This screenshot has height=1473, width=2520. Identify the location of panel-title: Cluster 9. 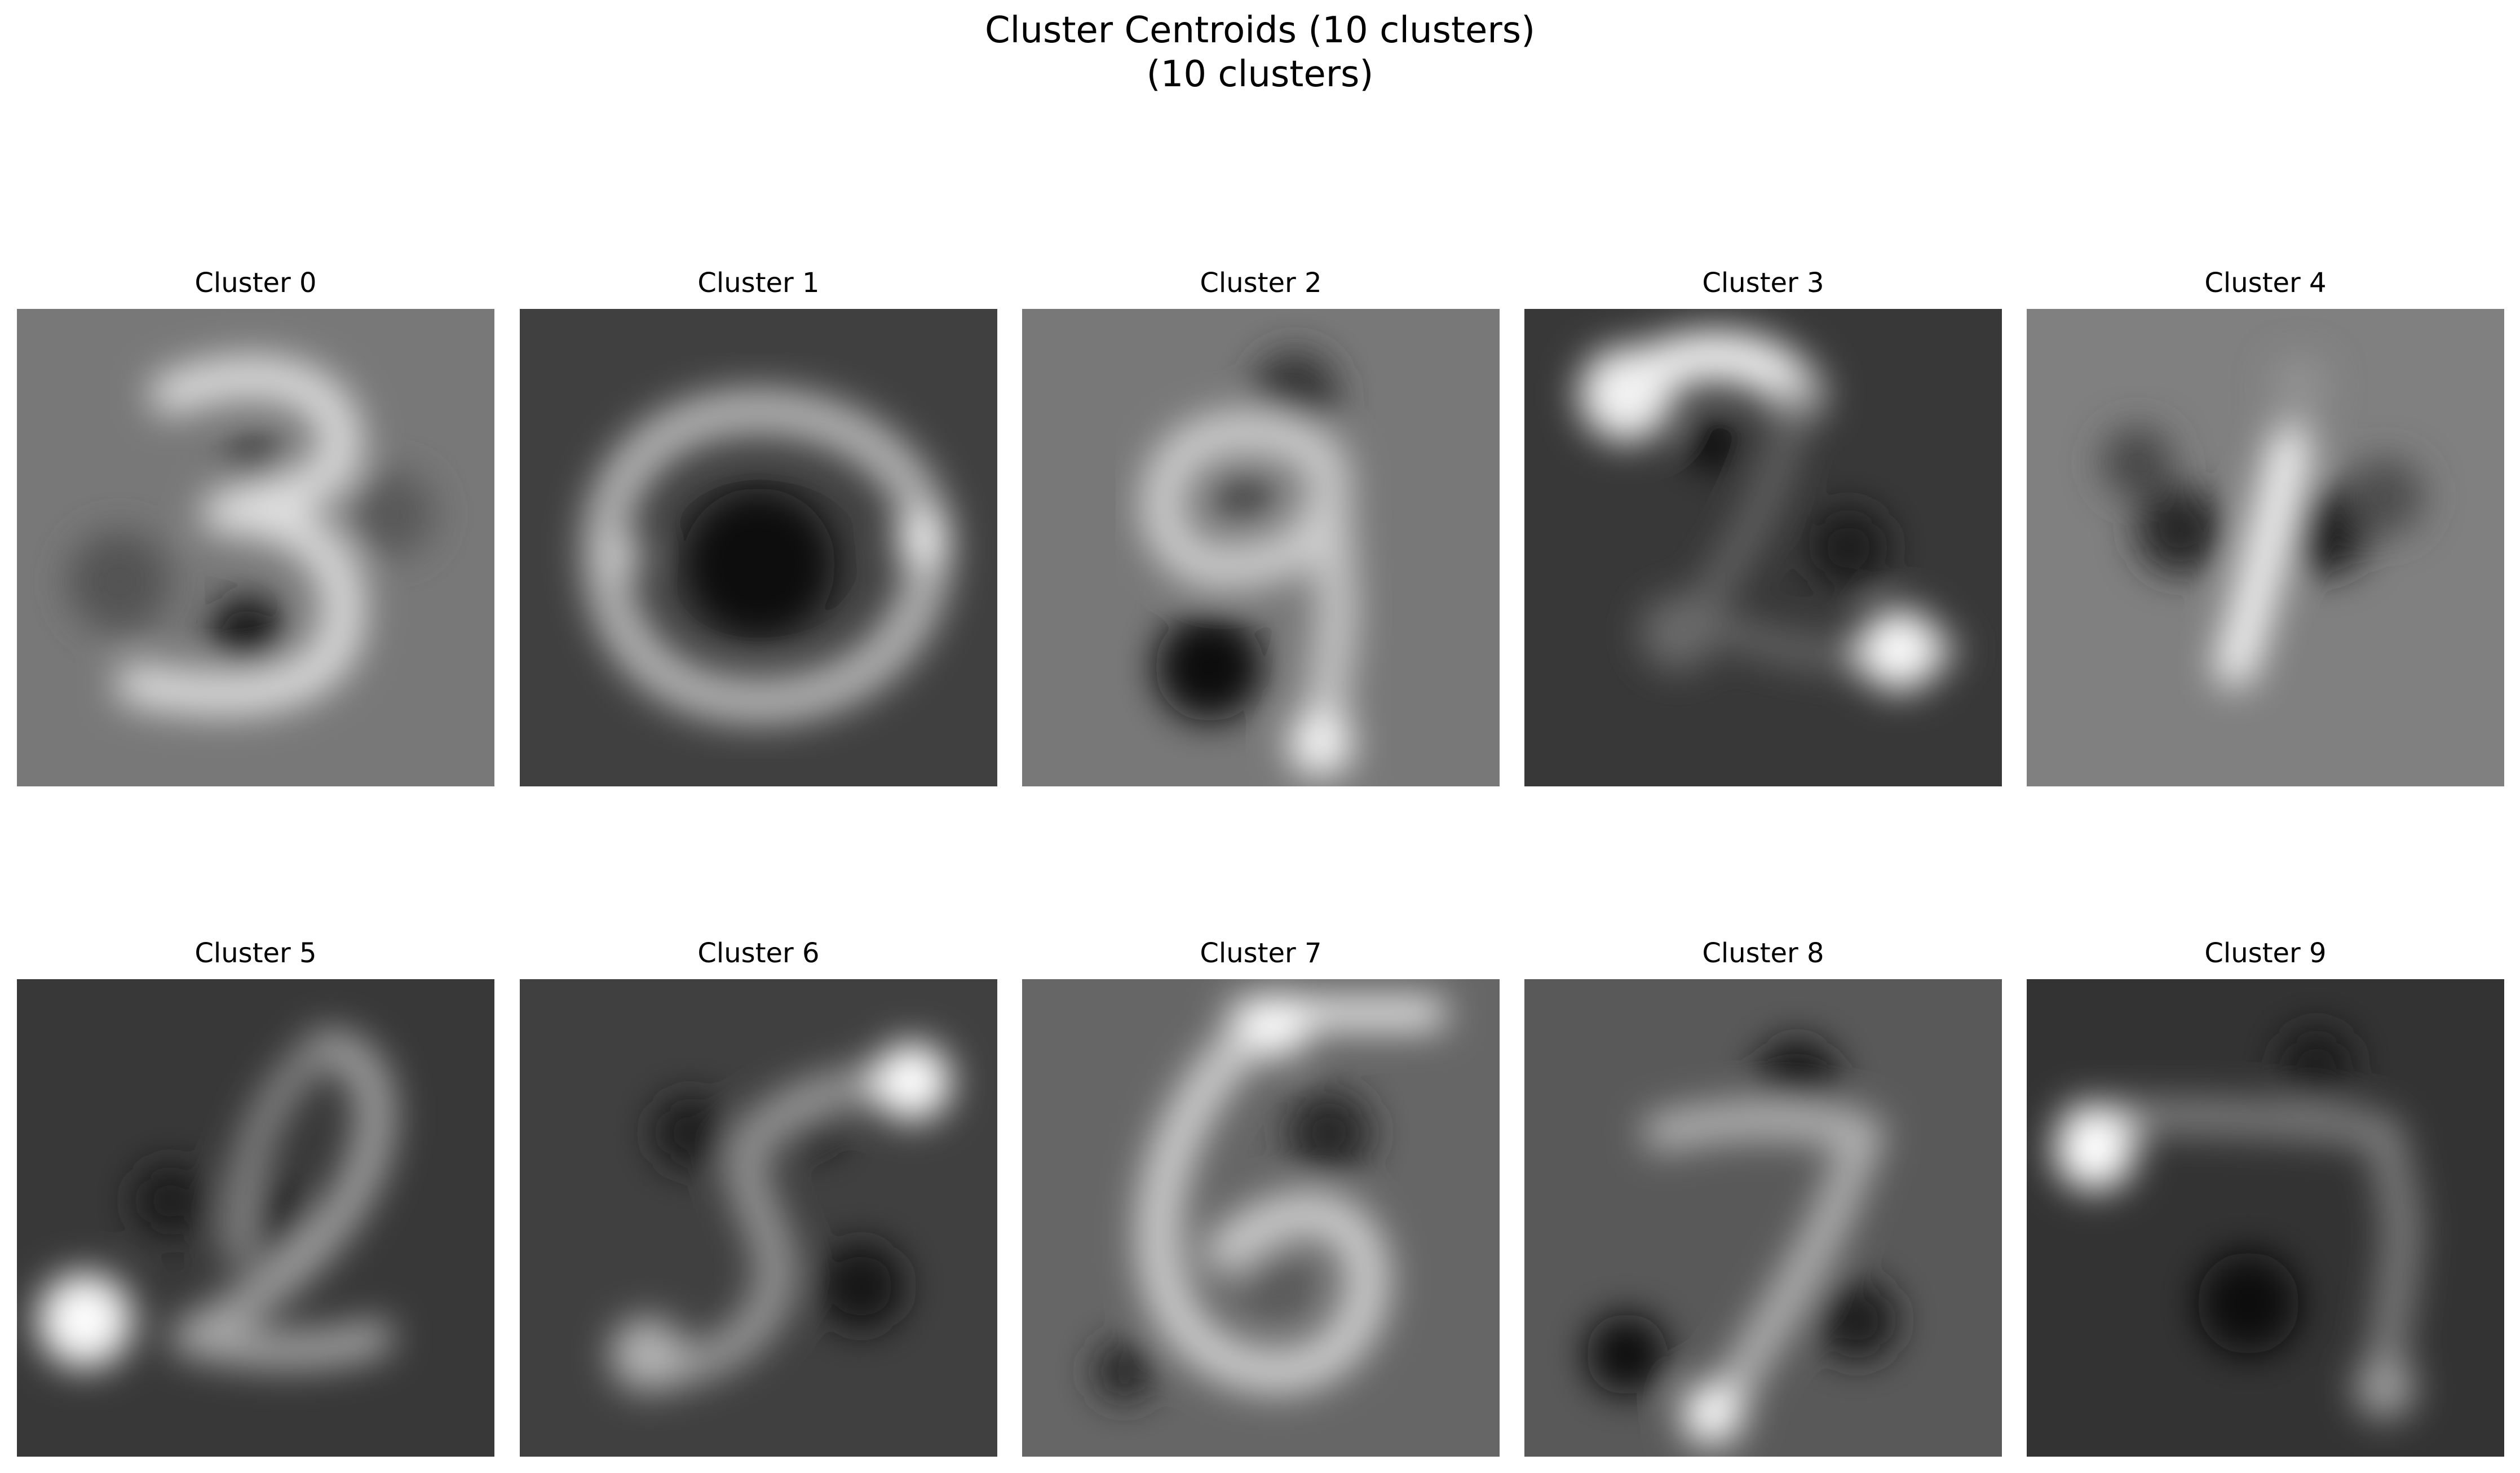
(2265, 953).